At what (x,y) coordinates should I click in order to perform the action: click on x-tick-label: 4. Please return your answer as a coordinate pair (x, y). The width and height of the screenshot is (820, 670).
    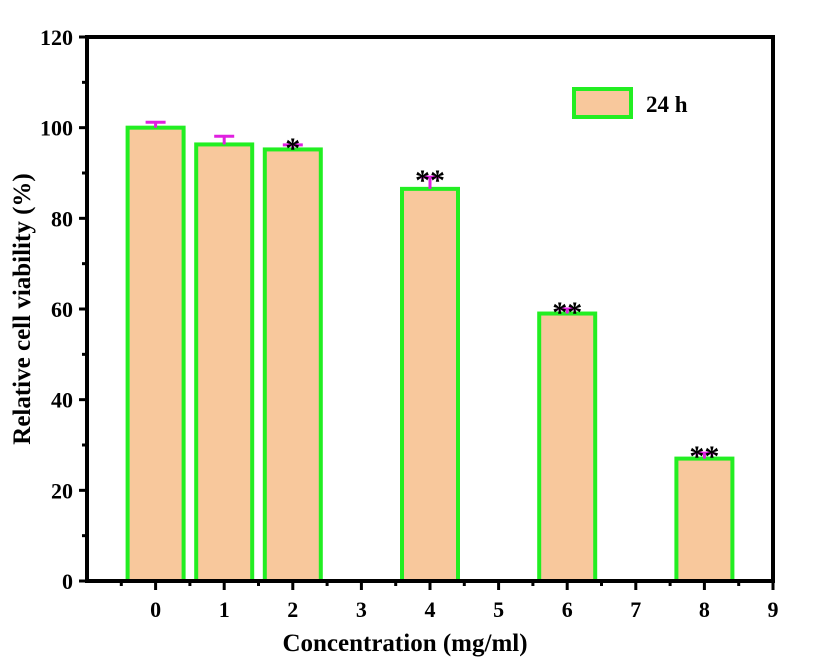
    Looking at the image, I should click on (430, 609).